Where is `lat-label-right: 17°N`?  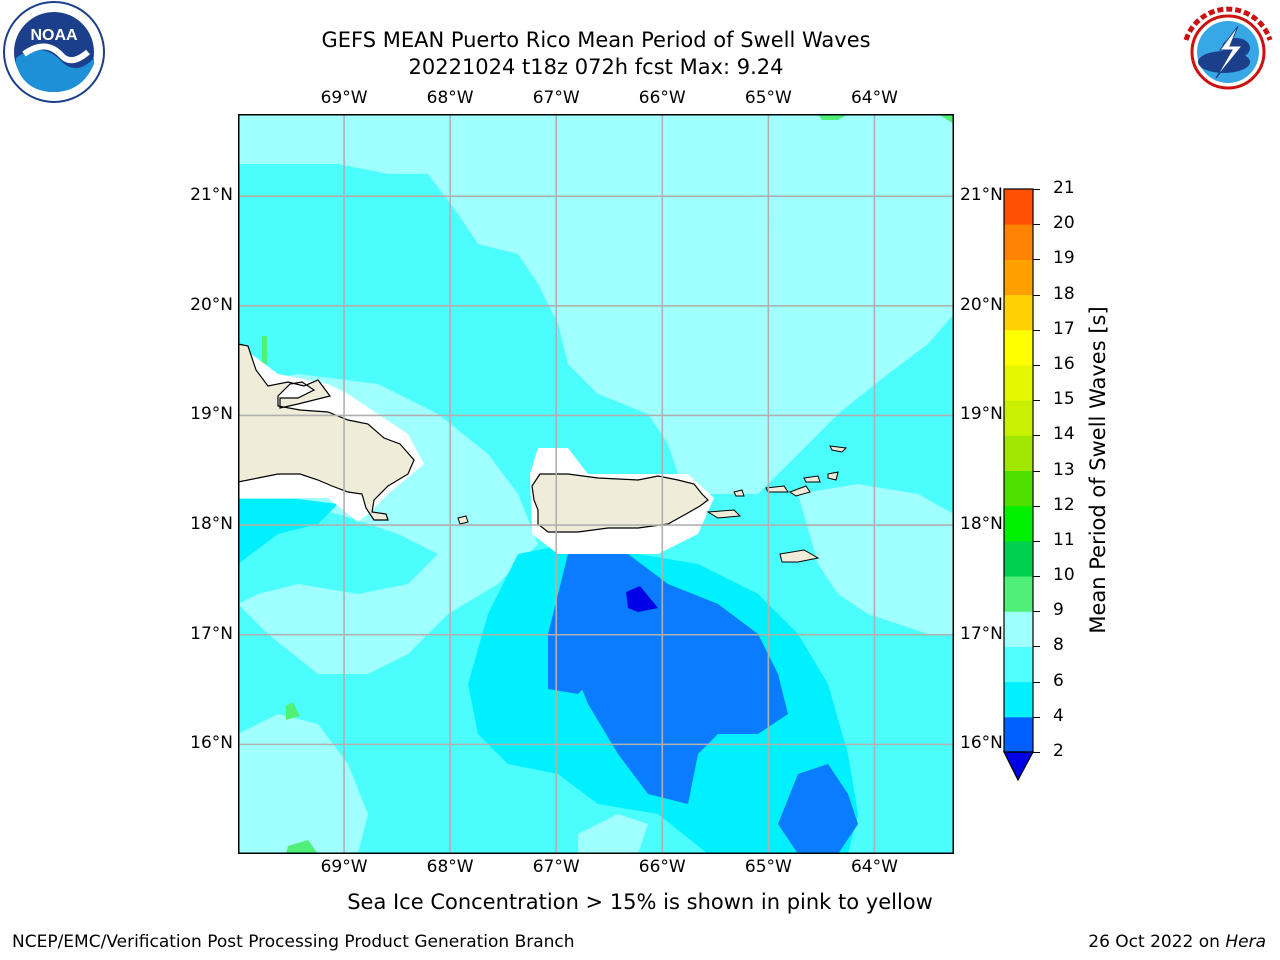
lat-label-right: 17°N is located at coordinates (981, 633).